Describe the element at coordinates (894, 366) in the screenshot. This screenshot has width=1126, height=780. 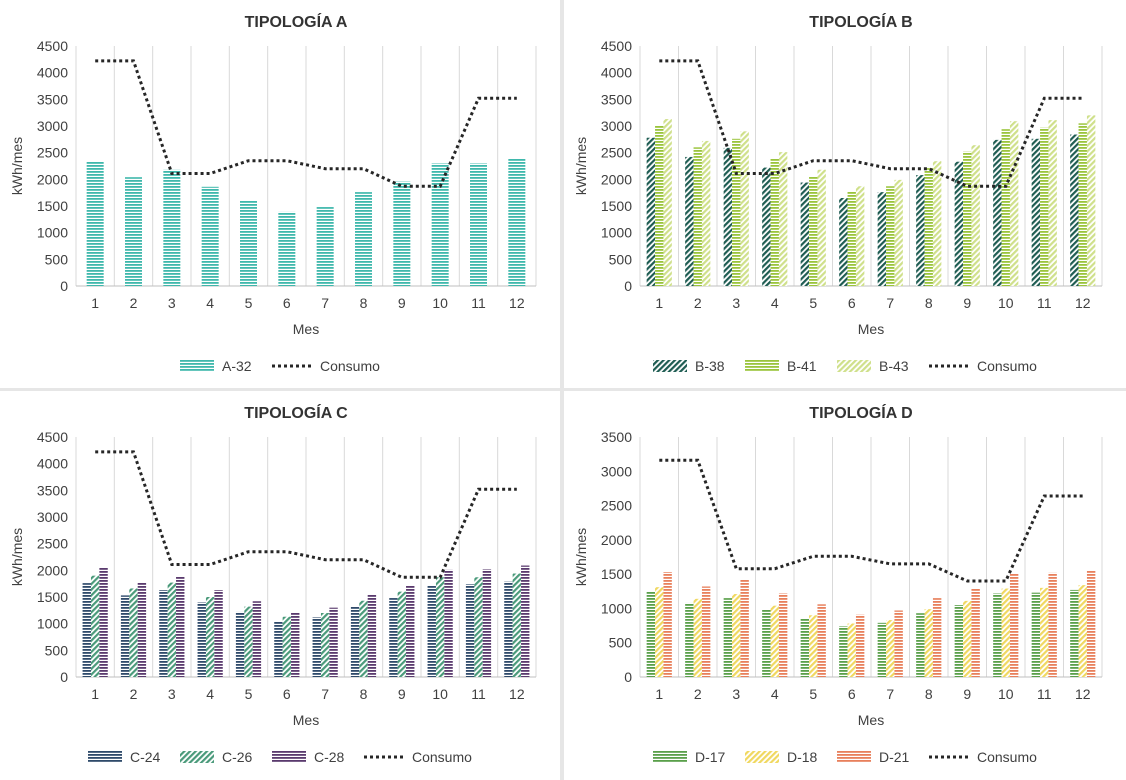
I see `legend-label-b-43: B-43` at that location.